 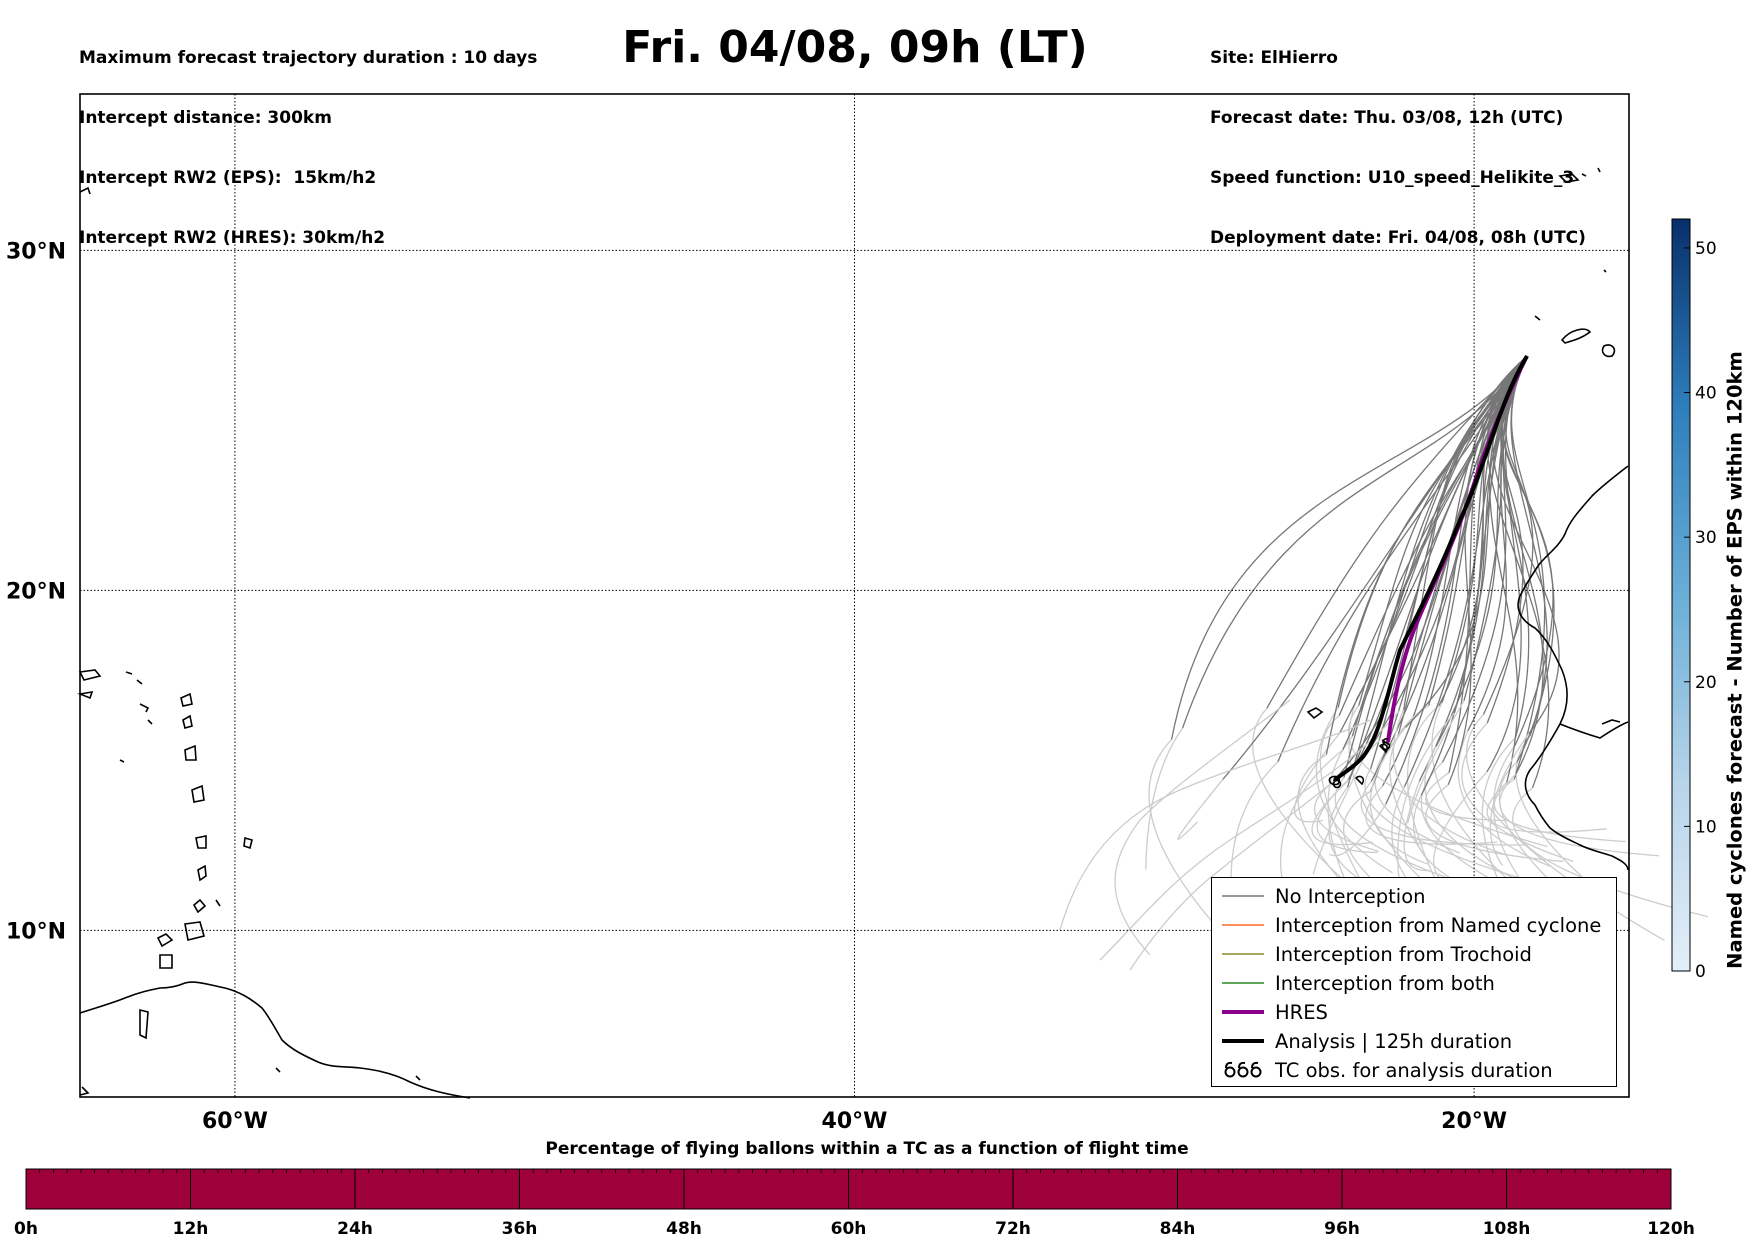 I want to click on coastline-africa, so click(x=1573, y=668).